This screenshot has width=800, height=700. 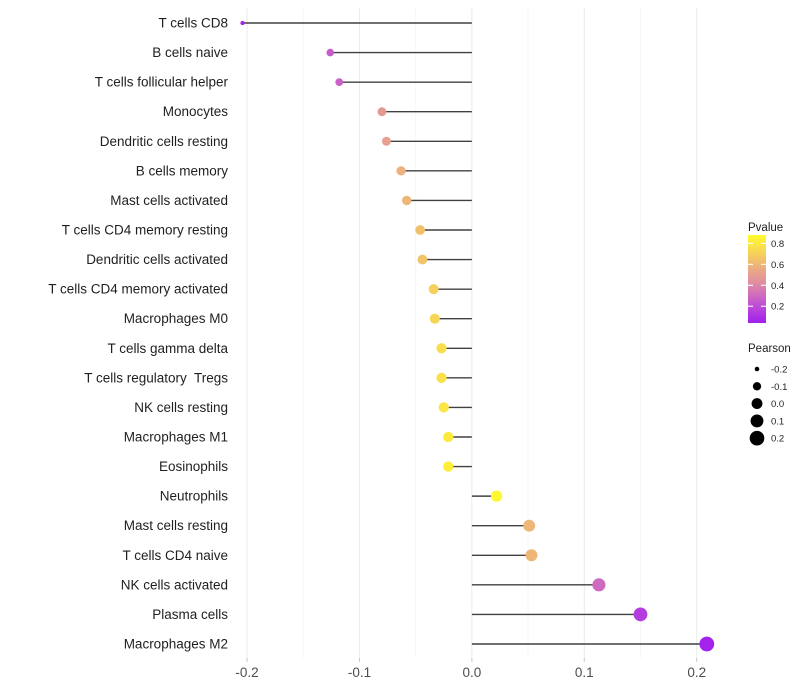 I want to click on pvalue-tick-label: 0.6, so click(x=777, y=265).